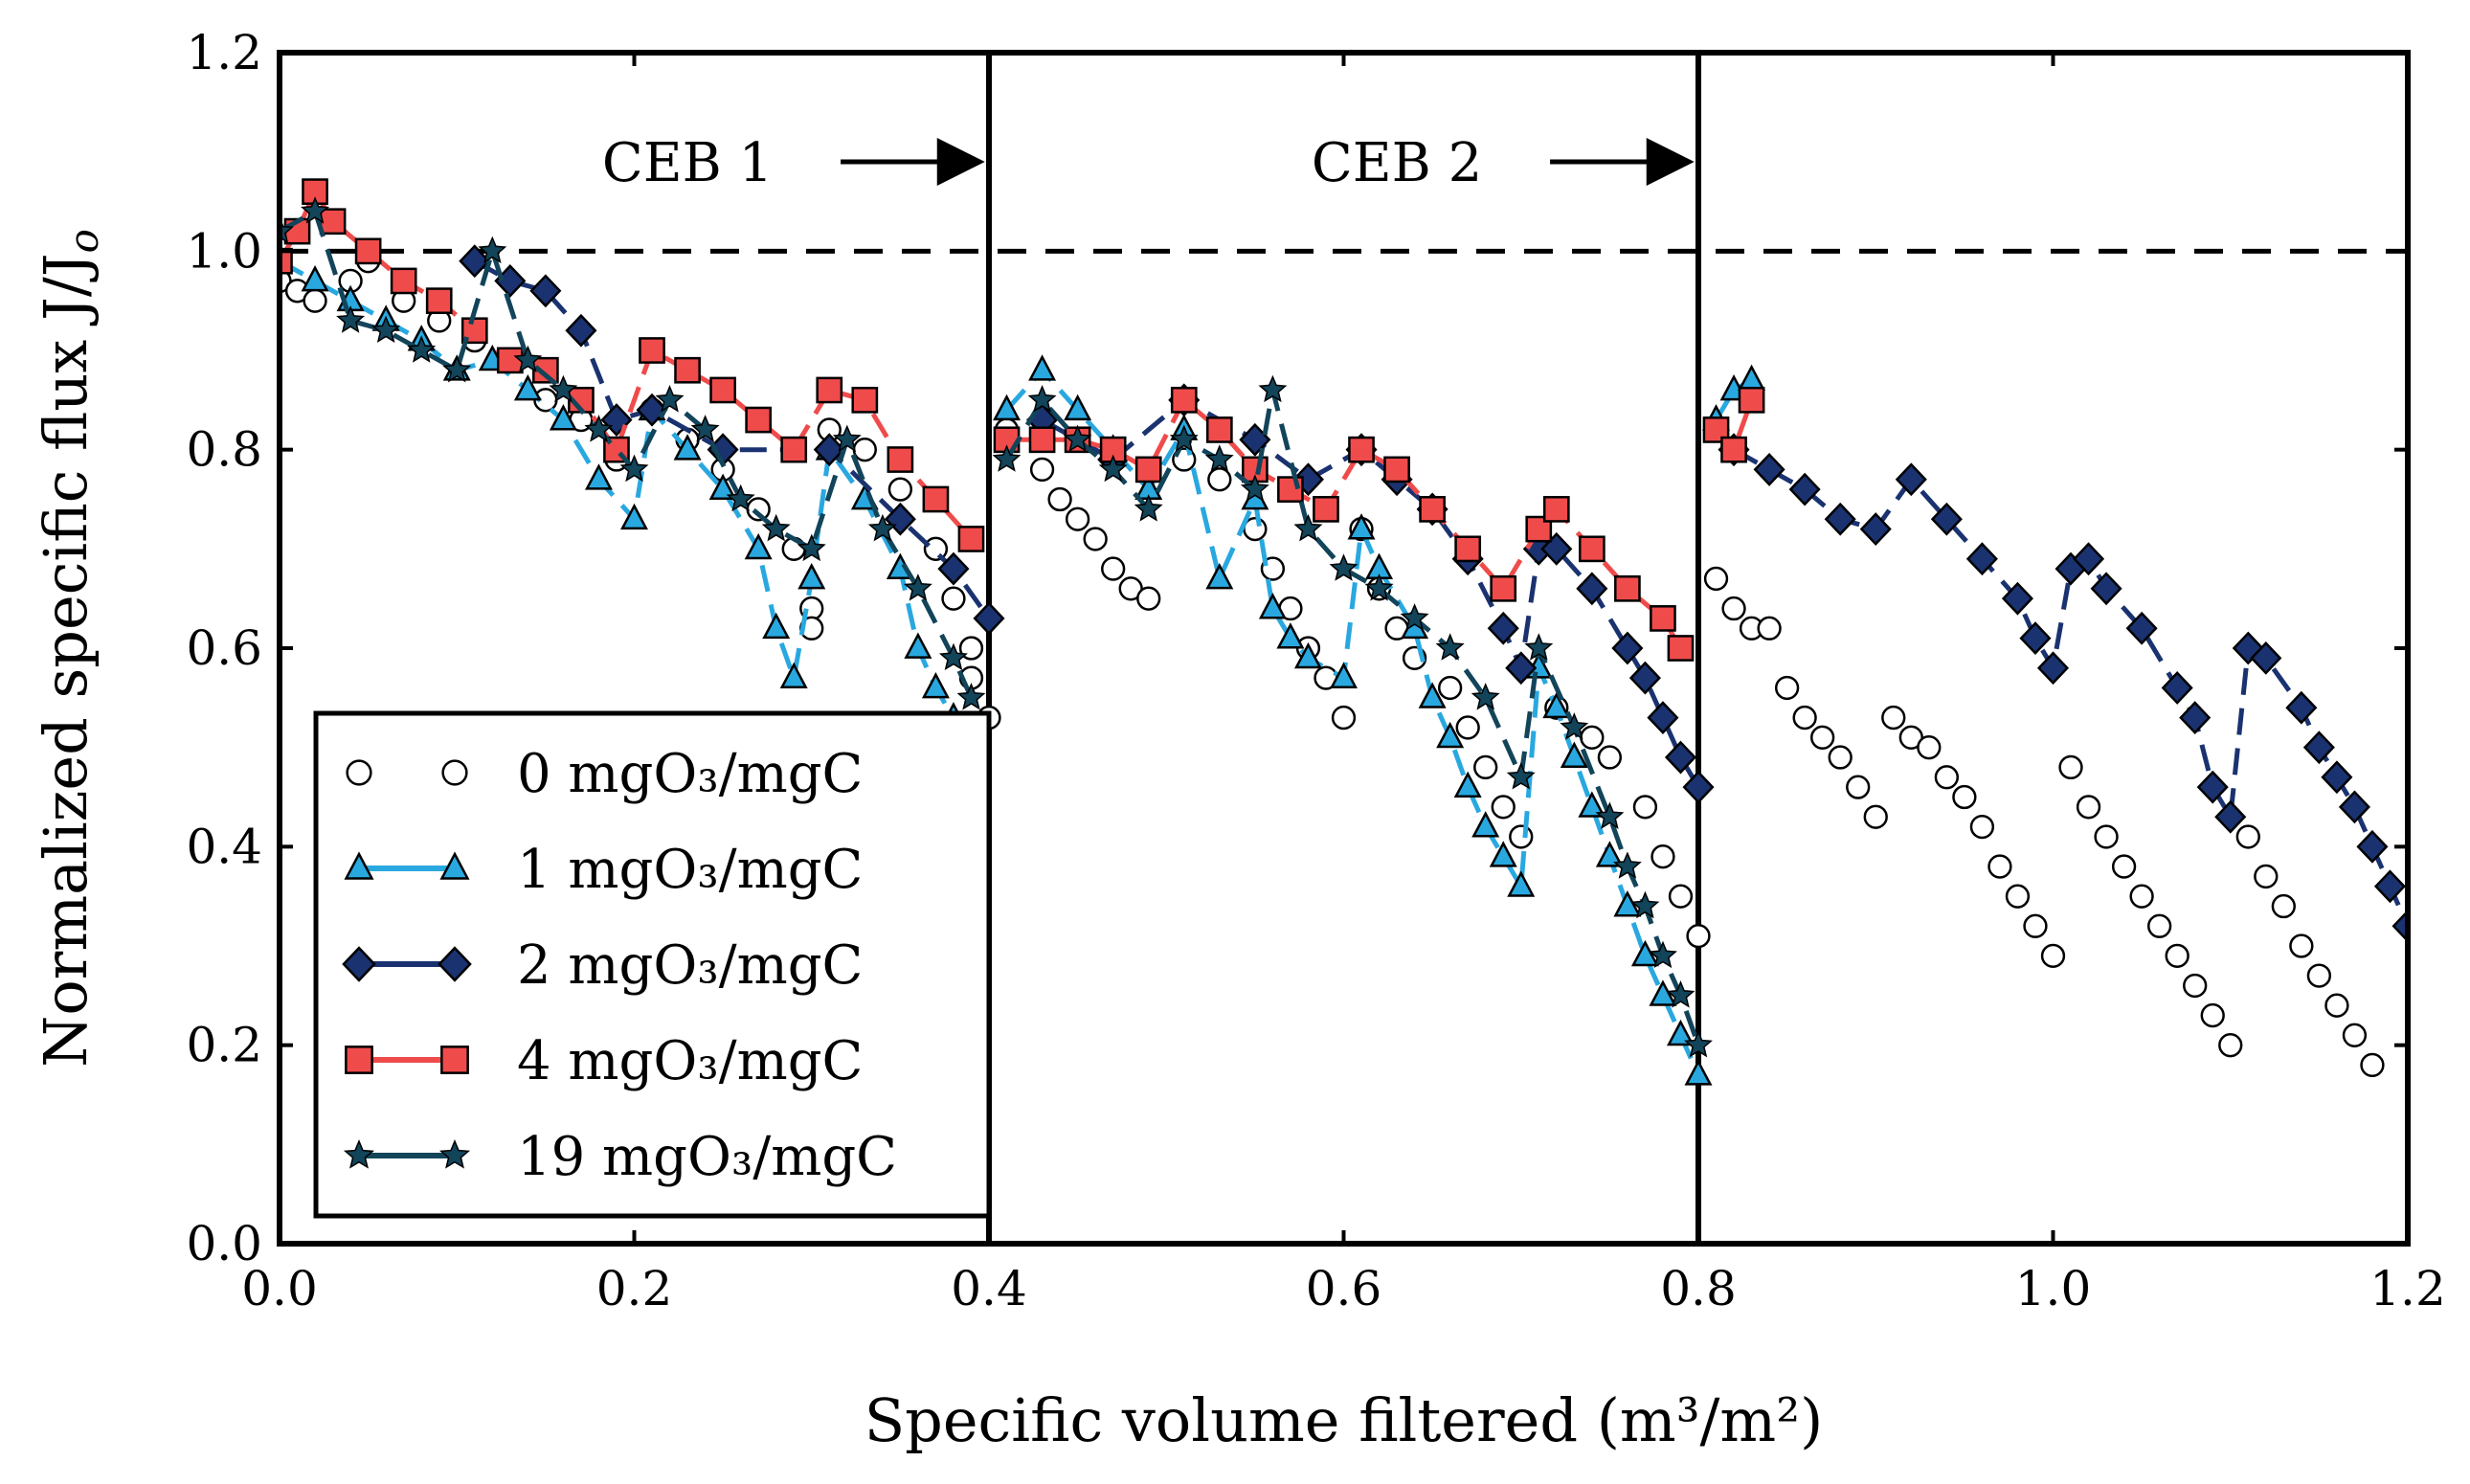 The height and width of the screenshot is (1484, 2470). What do you see at coordinates (1397, 163) in the screenshot?
I see `annotation-ceb-2: CEB 2` at bounding box center [1397, 163].